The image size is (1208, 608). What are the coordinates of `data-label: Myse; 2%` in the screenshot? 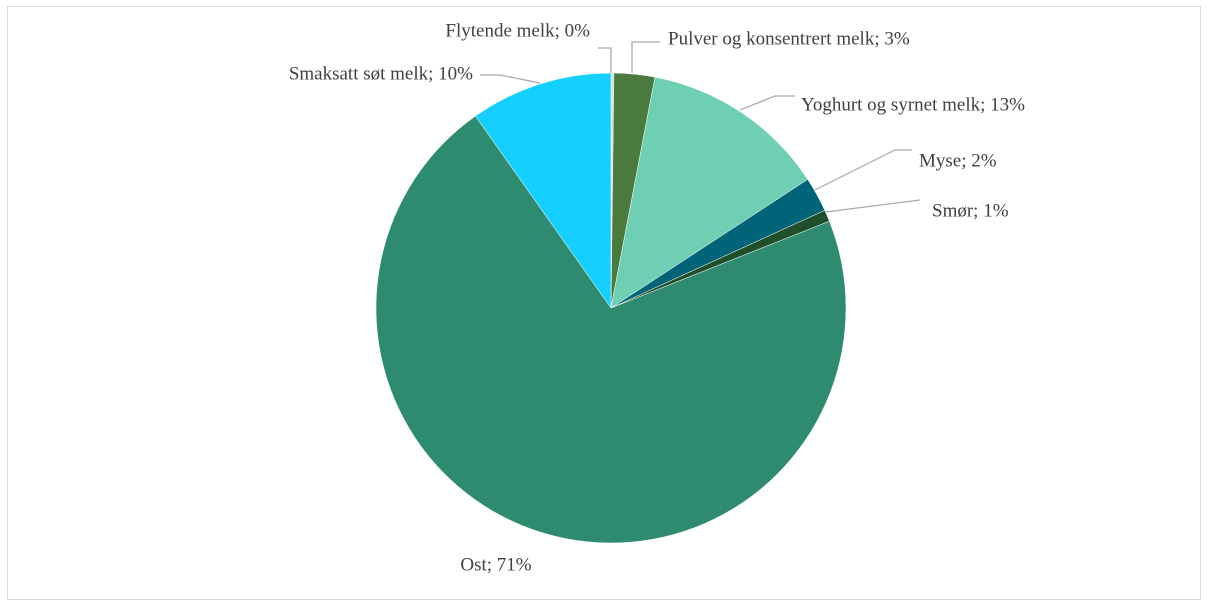 It's located at (958, 160).